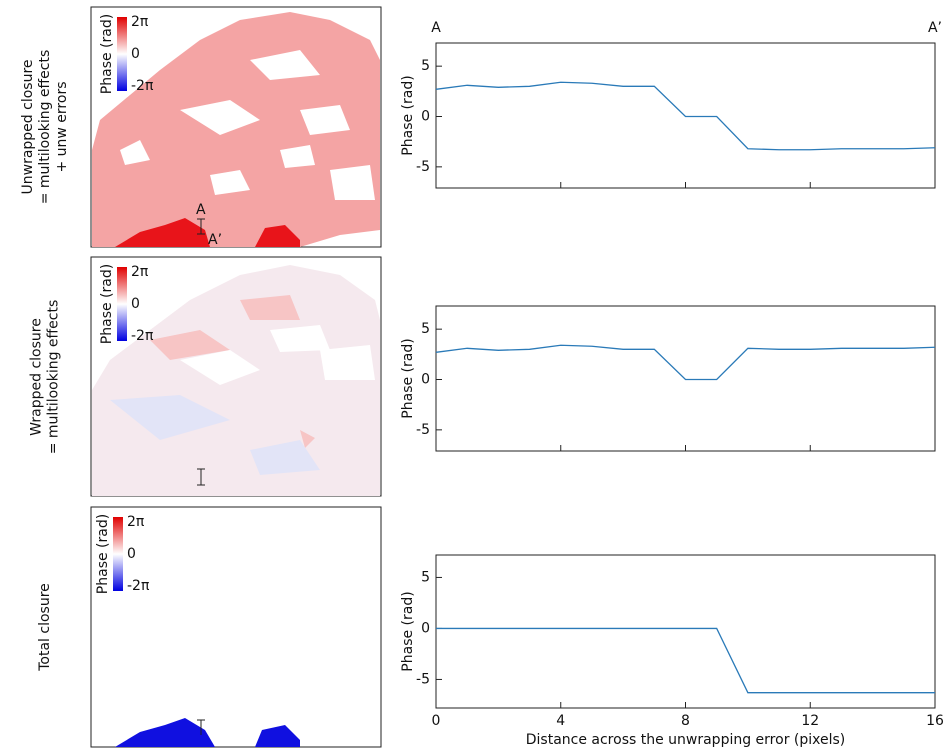  I want to click on annotation: A’, so click(935, 28).